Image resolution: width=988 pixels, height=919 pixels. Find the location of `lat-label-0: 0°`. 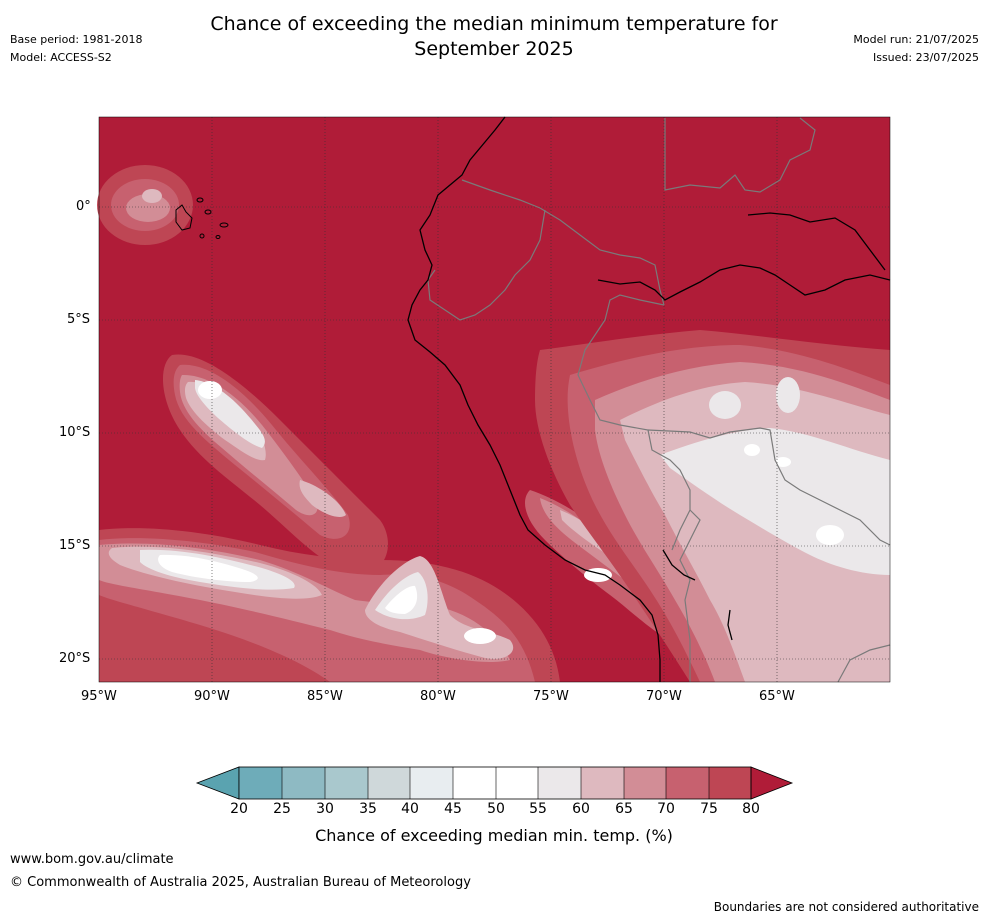

lat-label-0: 0° is located at coordinates (83, 206).